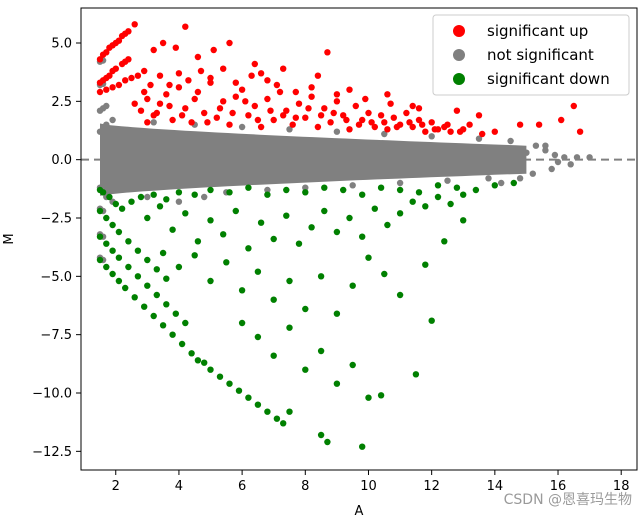 The width and height of the screenshot is (644, 518). Describe the element at coordinates (459, 31) in the screenshot. I see `legend-marker-significant-up` at that location.